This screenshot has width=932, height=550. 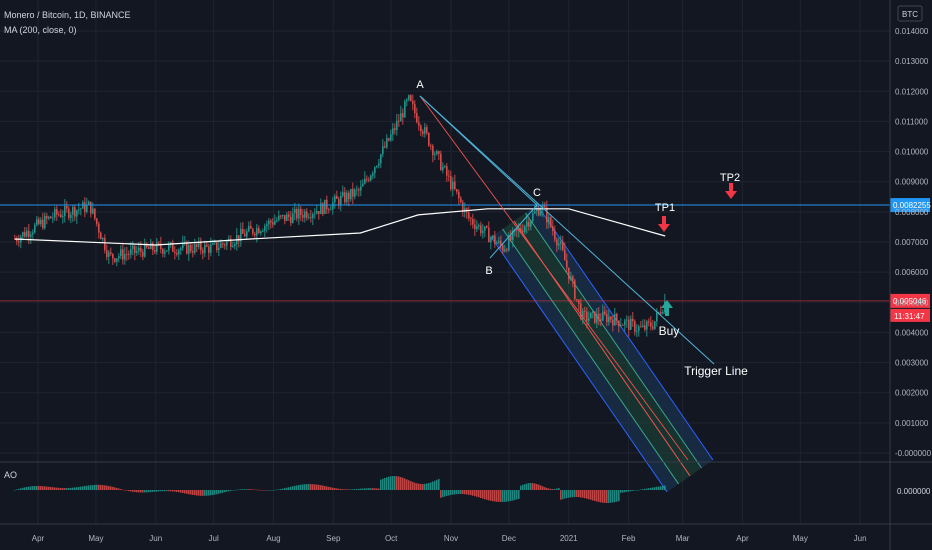 I want to click on symbol-title: Monero / Bitcoin, 1D, BINANCE, so click(x=67, y=15).